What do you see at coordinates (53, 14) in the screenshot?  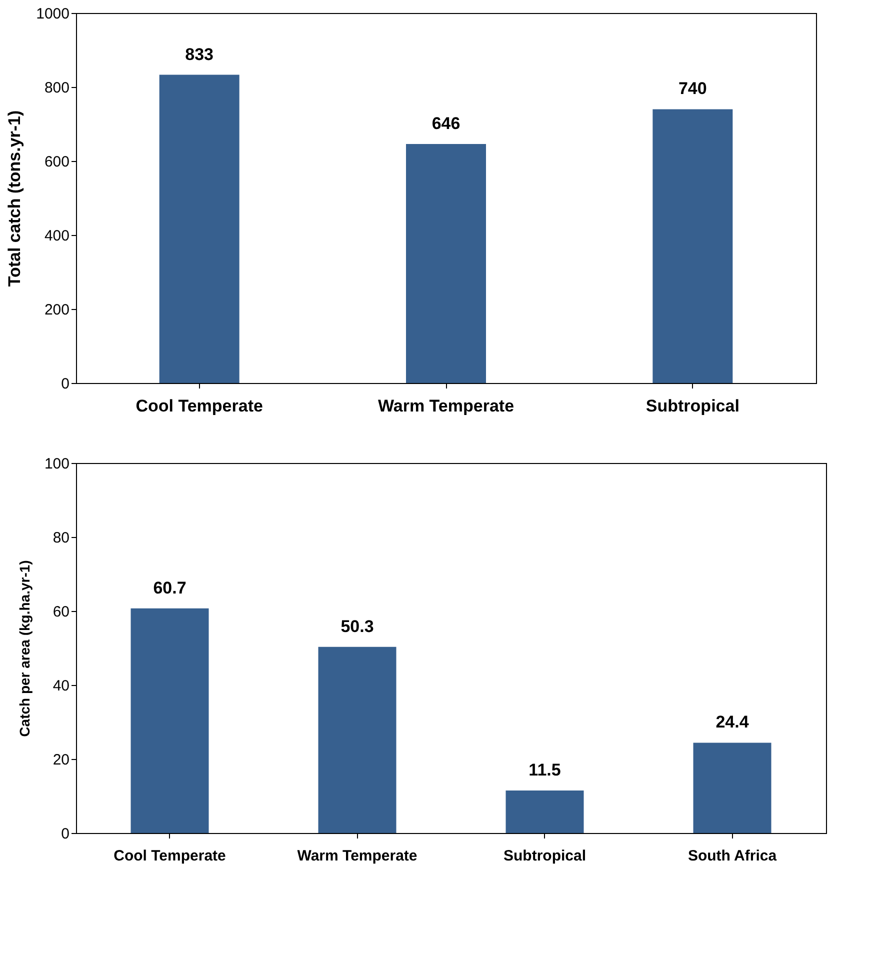 I see `y-tick-label: 1000` at bounding box center [53, 14].